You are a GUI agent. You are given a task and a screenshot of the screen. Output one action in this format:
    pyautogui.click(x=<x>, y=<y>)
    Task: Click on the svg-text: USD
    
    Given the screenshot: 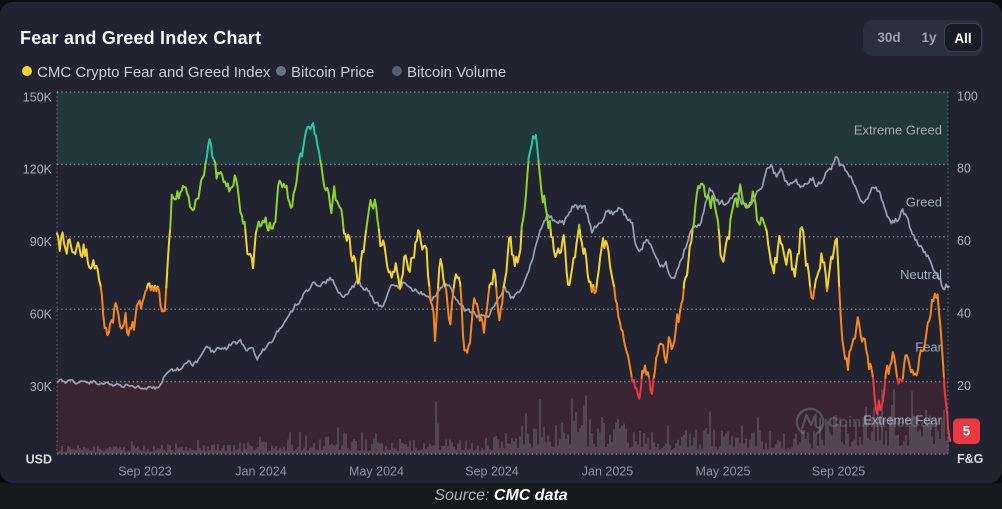 What is the action you would take?
    pyautogui.click(x=39, y=459)
    